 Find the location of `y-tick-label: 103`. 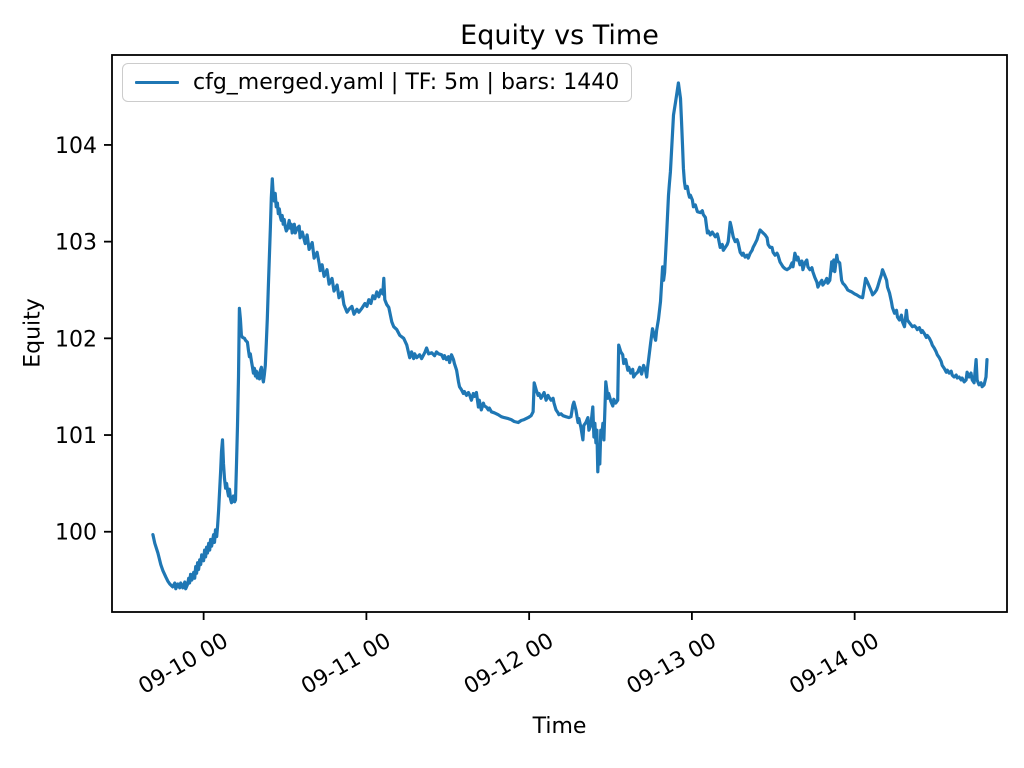

y-tick-label: 103 is located at coordinates (76, 243).